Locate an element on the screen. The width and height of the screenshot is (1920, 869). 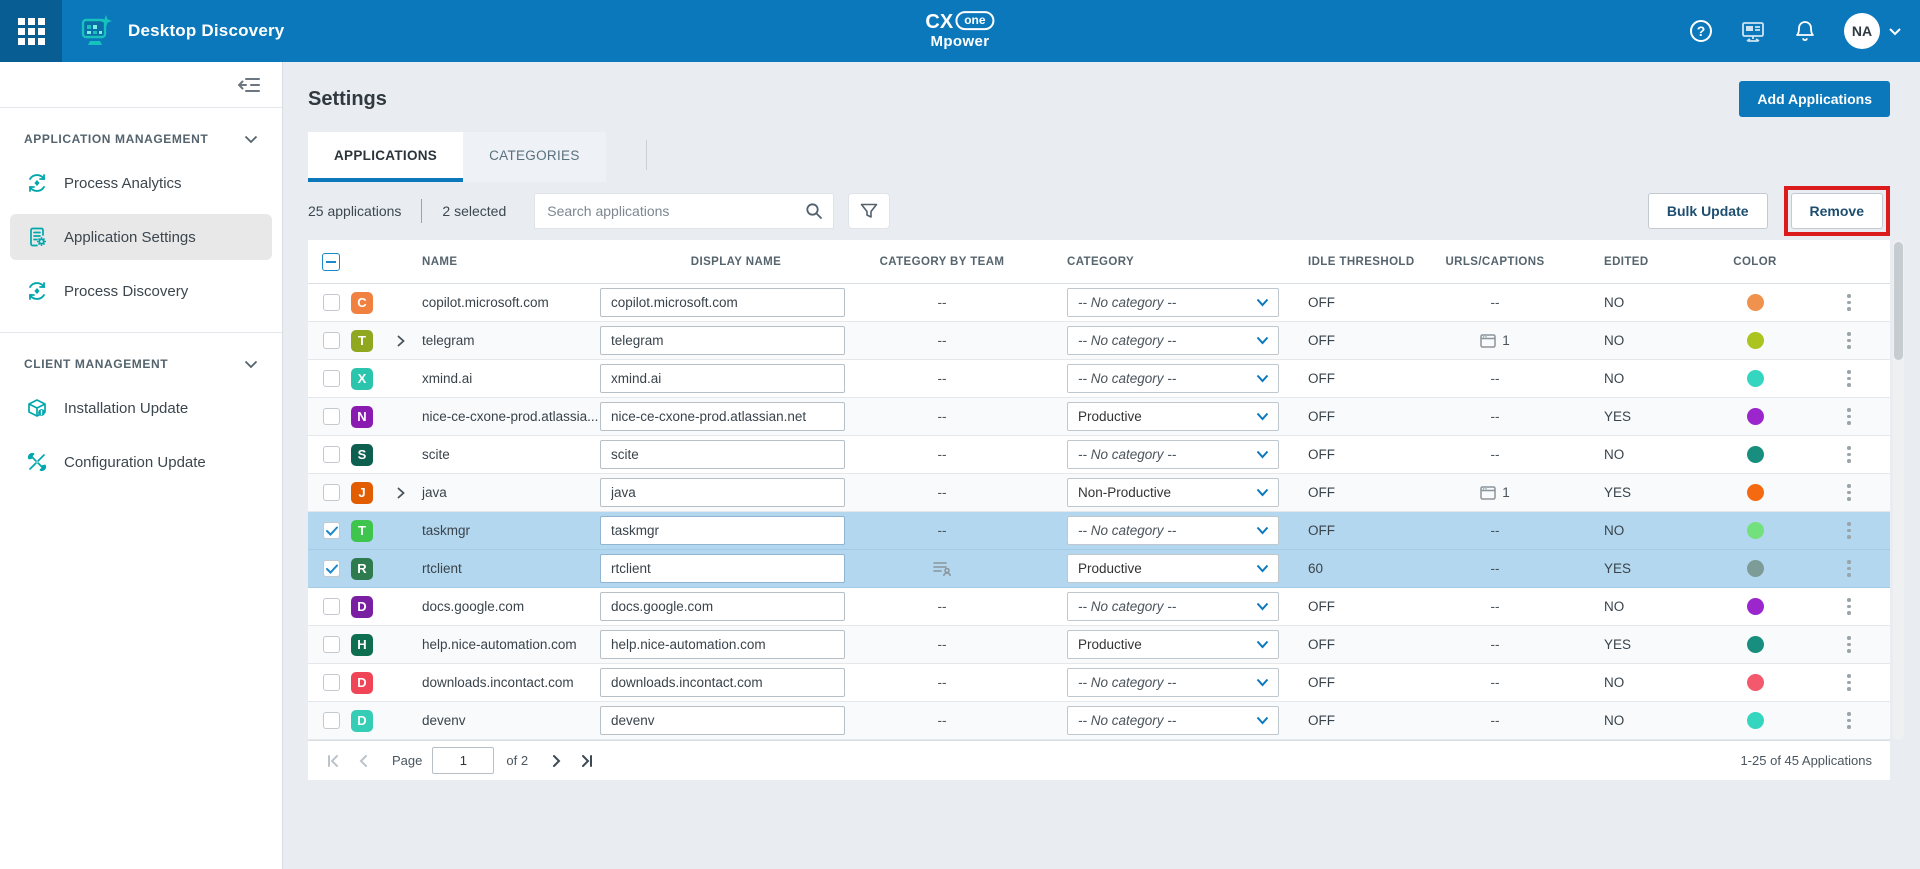
next-page-button is located at coordinates (557, 761).